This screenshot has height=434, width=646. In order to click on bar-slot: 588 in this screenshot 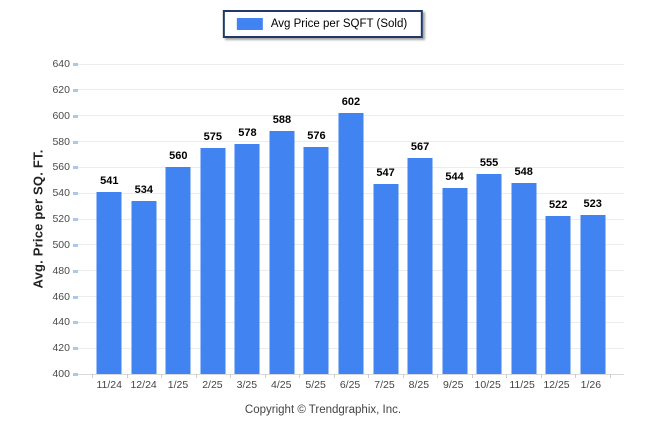, I will do `click(282, 219)`.